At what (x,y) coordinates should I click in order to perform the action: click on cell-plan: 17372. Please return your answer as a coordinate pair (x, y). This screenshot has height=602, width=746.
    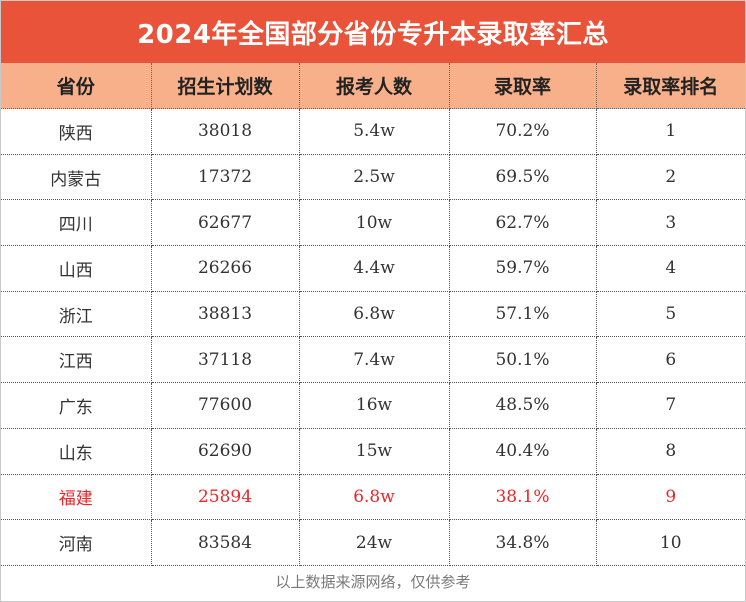
    Looking at the image, I should click on (225, 177).